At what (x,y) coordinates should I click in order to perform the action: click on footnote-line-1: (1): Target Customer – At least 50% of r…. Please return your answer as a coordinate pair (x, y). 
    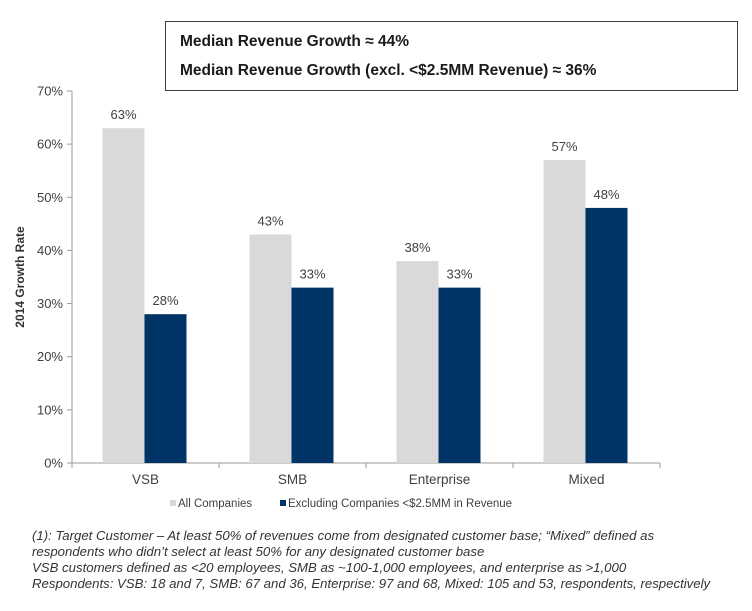
    Looking at the image, I should click on (343, 535).